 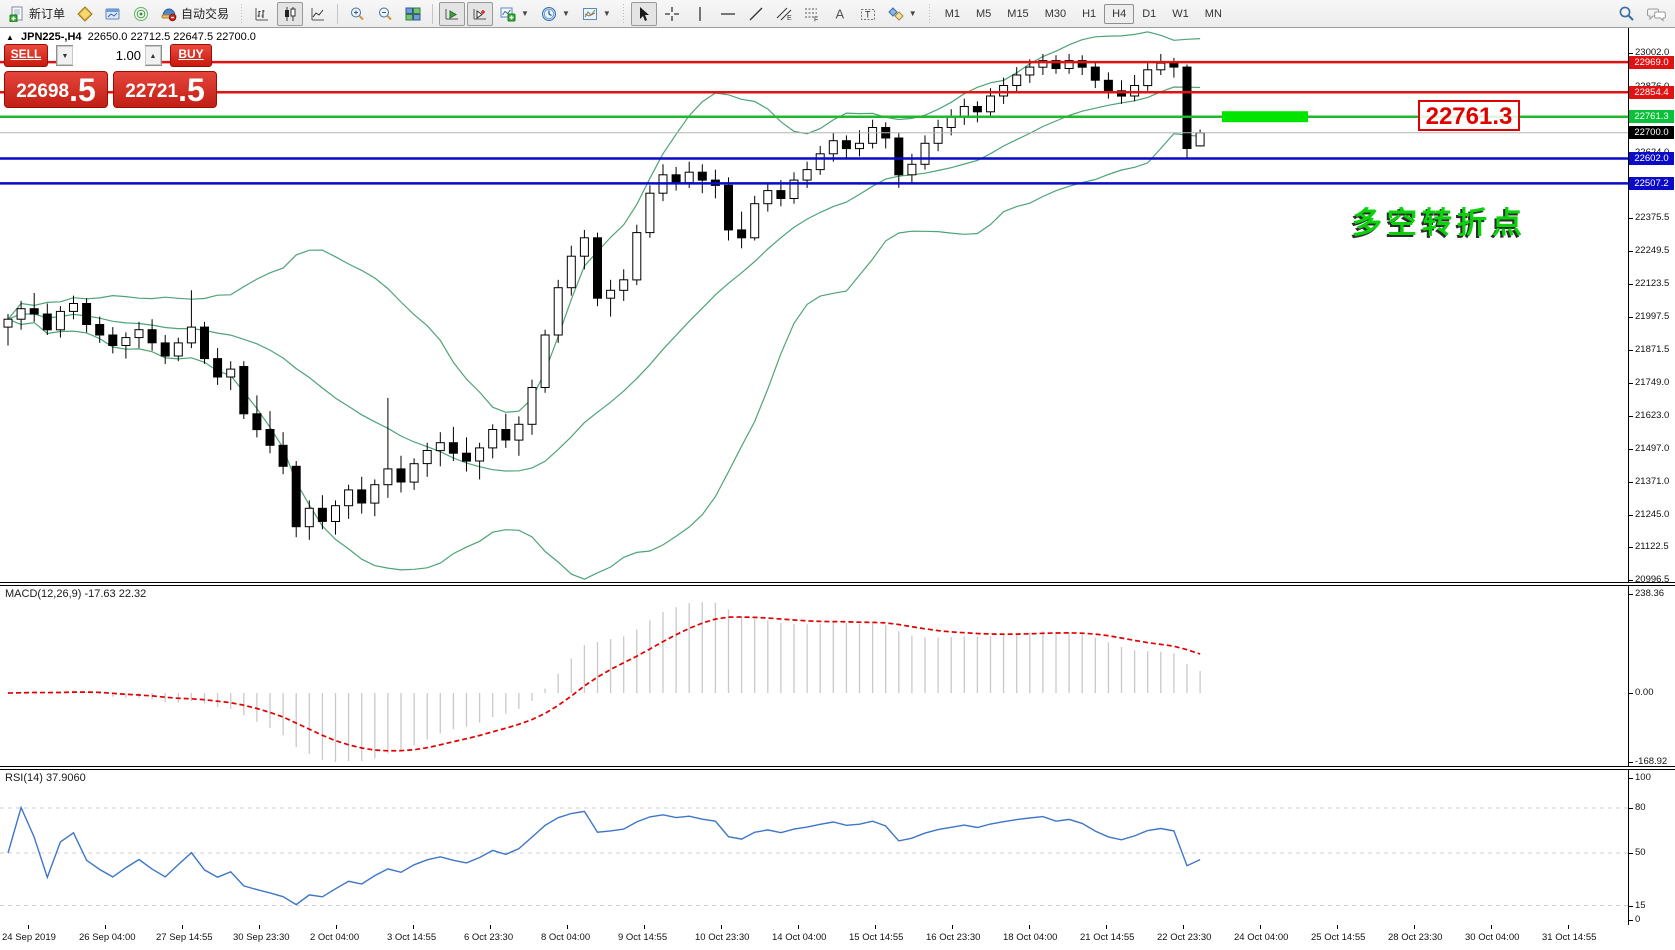 What do you see at coordinates (1469, 115) in the screenshot?
I see `level-price-callout: 22761.3` at bounding box center [1469, 115].